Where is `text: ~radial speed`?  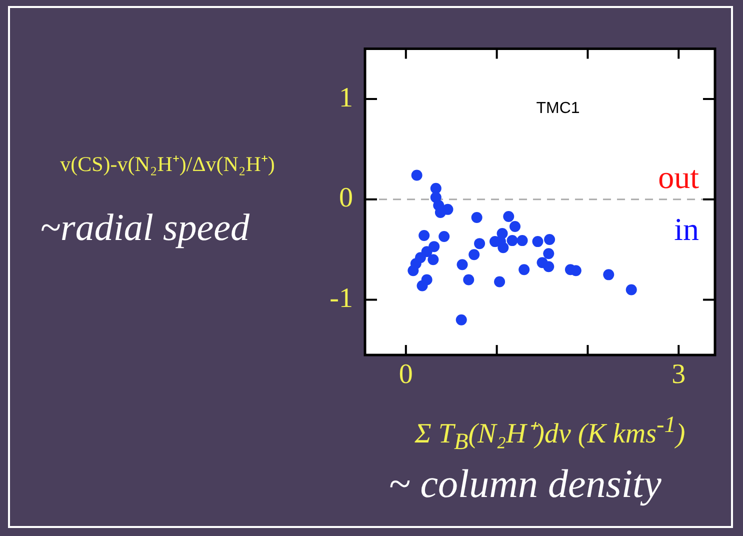
text: ~radial speed is located at coordinates (145, 228).